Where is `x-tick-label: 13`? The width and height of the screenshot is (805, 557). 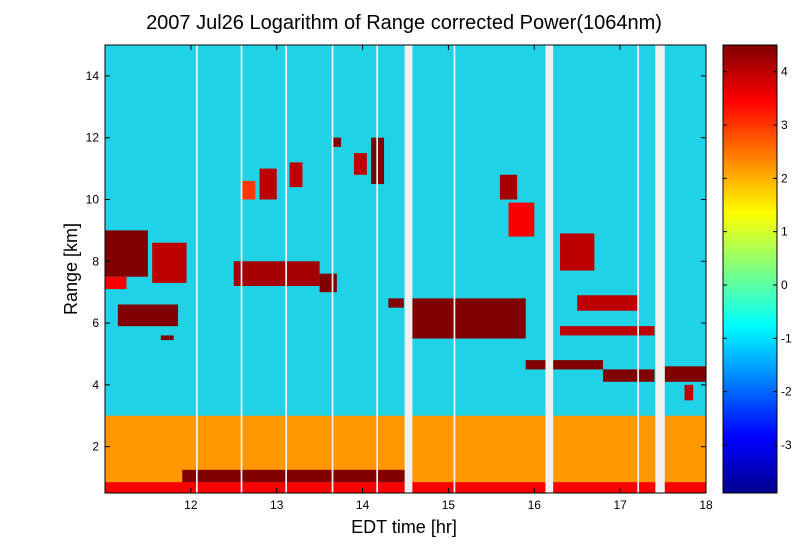
x-tick-label: 13 is located at coordinates (277, 505).